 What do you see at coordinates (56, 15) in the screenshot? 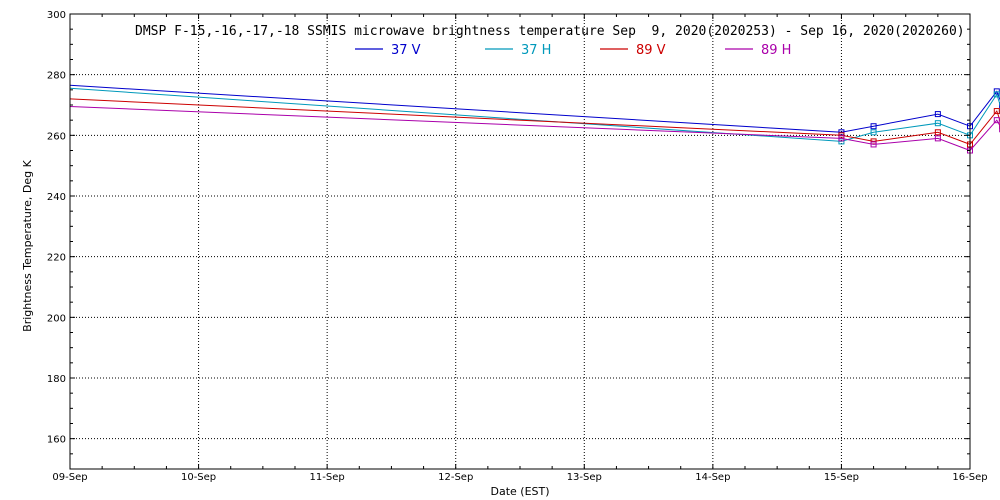
I see `y-tick-label: 300` at bounding box center [56, 15].